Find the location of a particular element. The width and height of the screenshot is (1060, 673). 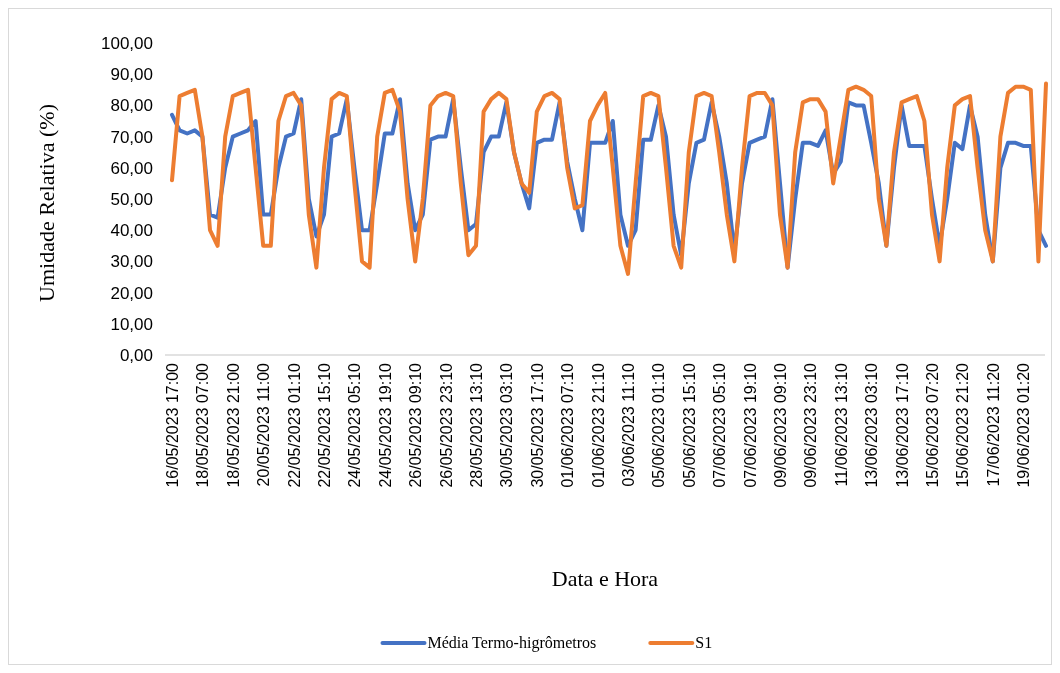

legend-label: S1 is located at coordinates (704, 642).